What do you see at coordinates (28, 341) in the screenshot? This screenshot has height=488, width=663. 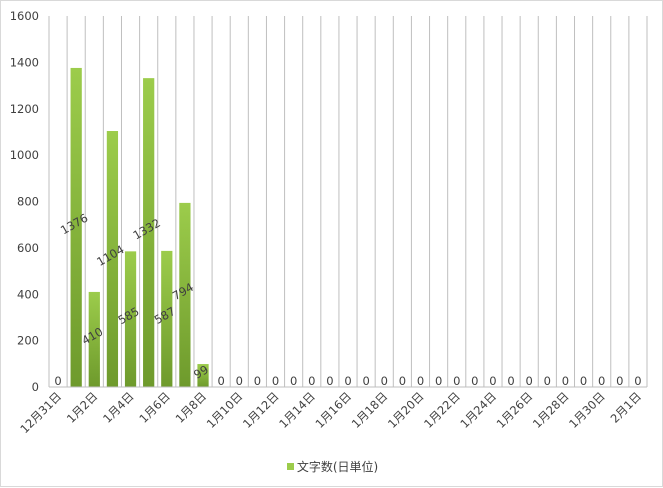 I see `y-tick-label: 200` at bounding box center [28, 341].